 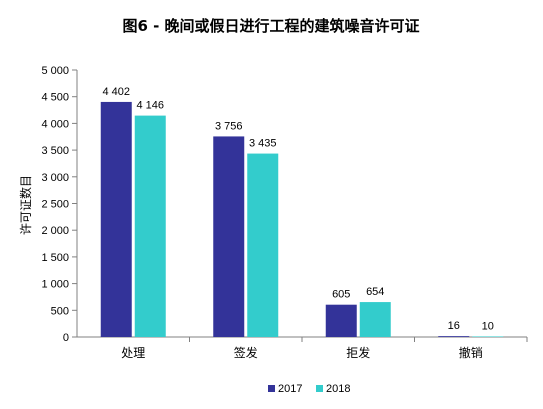 What do you see at coordinates (116, 92) in the screenshot?
I see `data-label: 4 402` at bounding box center [116, 92].